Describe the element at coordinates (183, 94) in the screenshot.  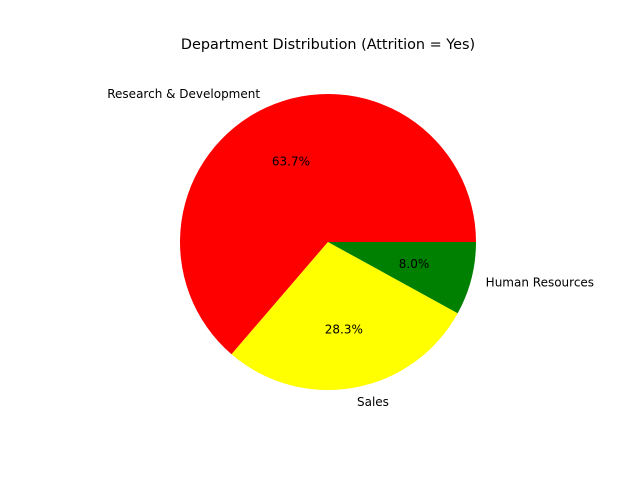
I see `slice-label-research-development: Research & Development` at that location.